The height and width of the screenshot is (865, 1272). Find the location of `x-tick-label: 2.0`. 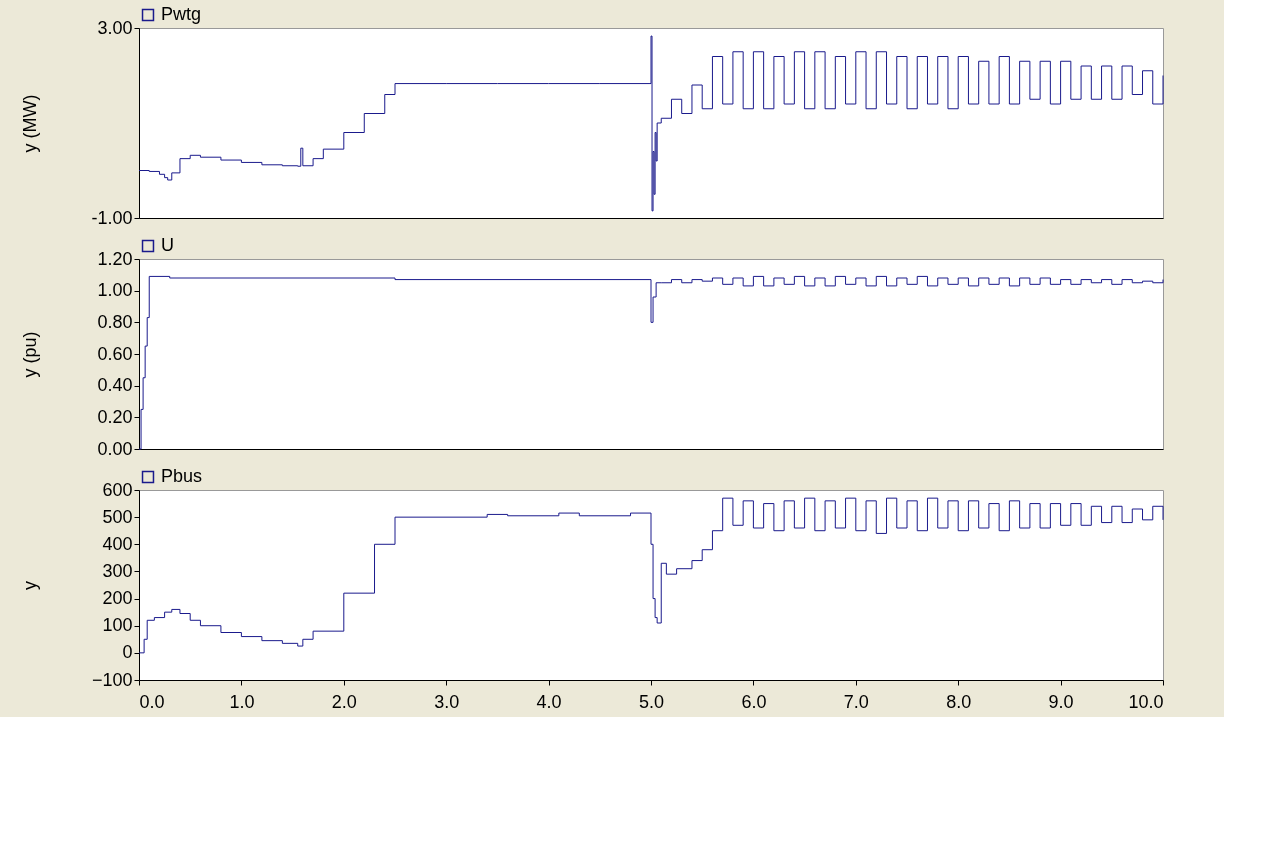

x-tick-label: 2.0 is located at coordinates (344, 701).